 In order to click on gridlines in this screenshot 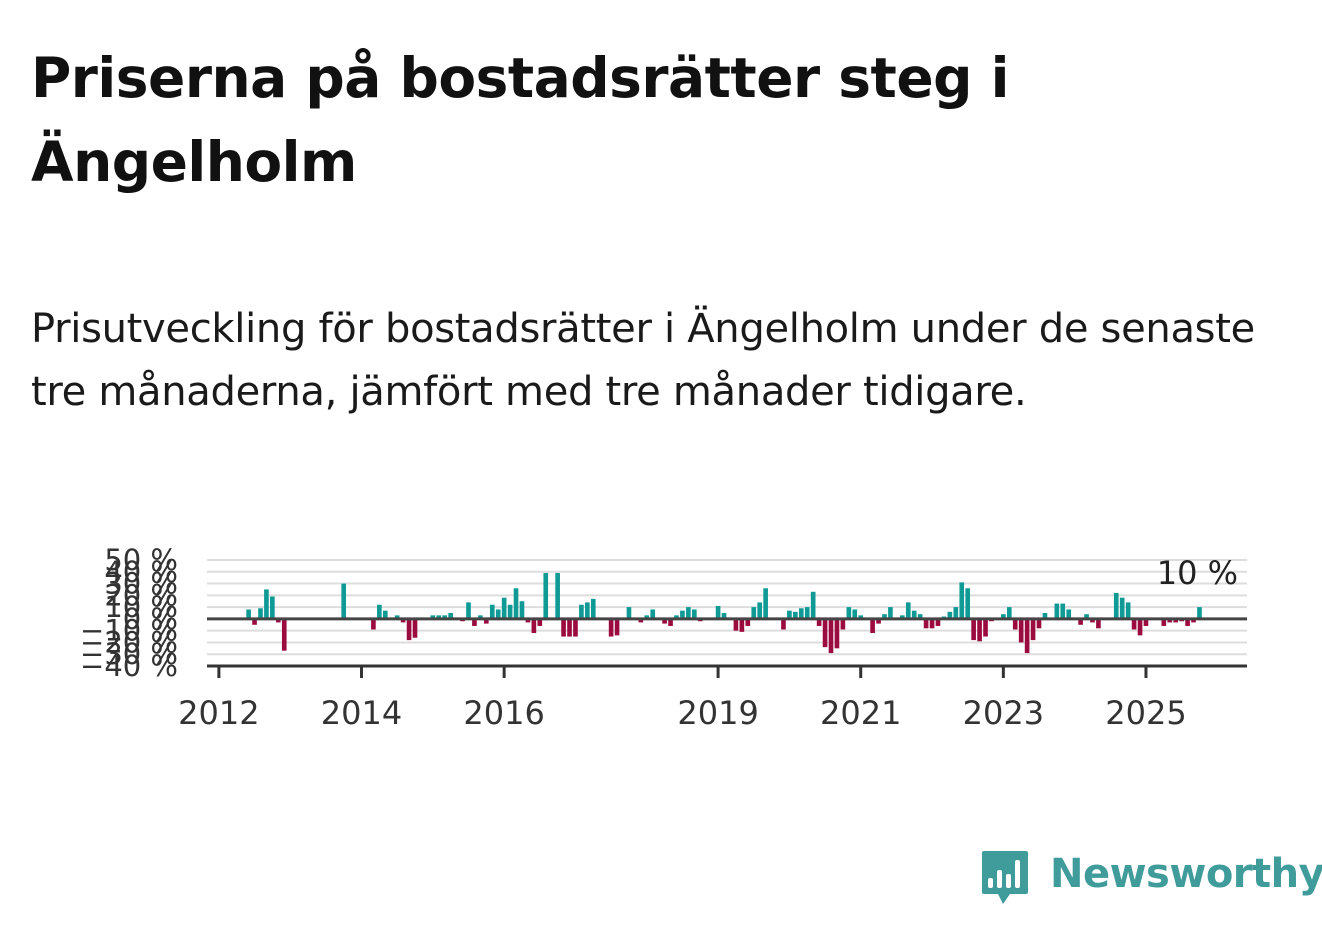, I will do `click(727, 613)`.